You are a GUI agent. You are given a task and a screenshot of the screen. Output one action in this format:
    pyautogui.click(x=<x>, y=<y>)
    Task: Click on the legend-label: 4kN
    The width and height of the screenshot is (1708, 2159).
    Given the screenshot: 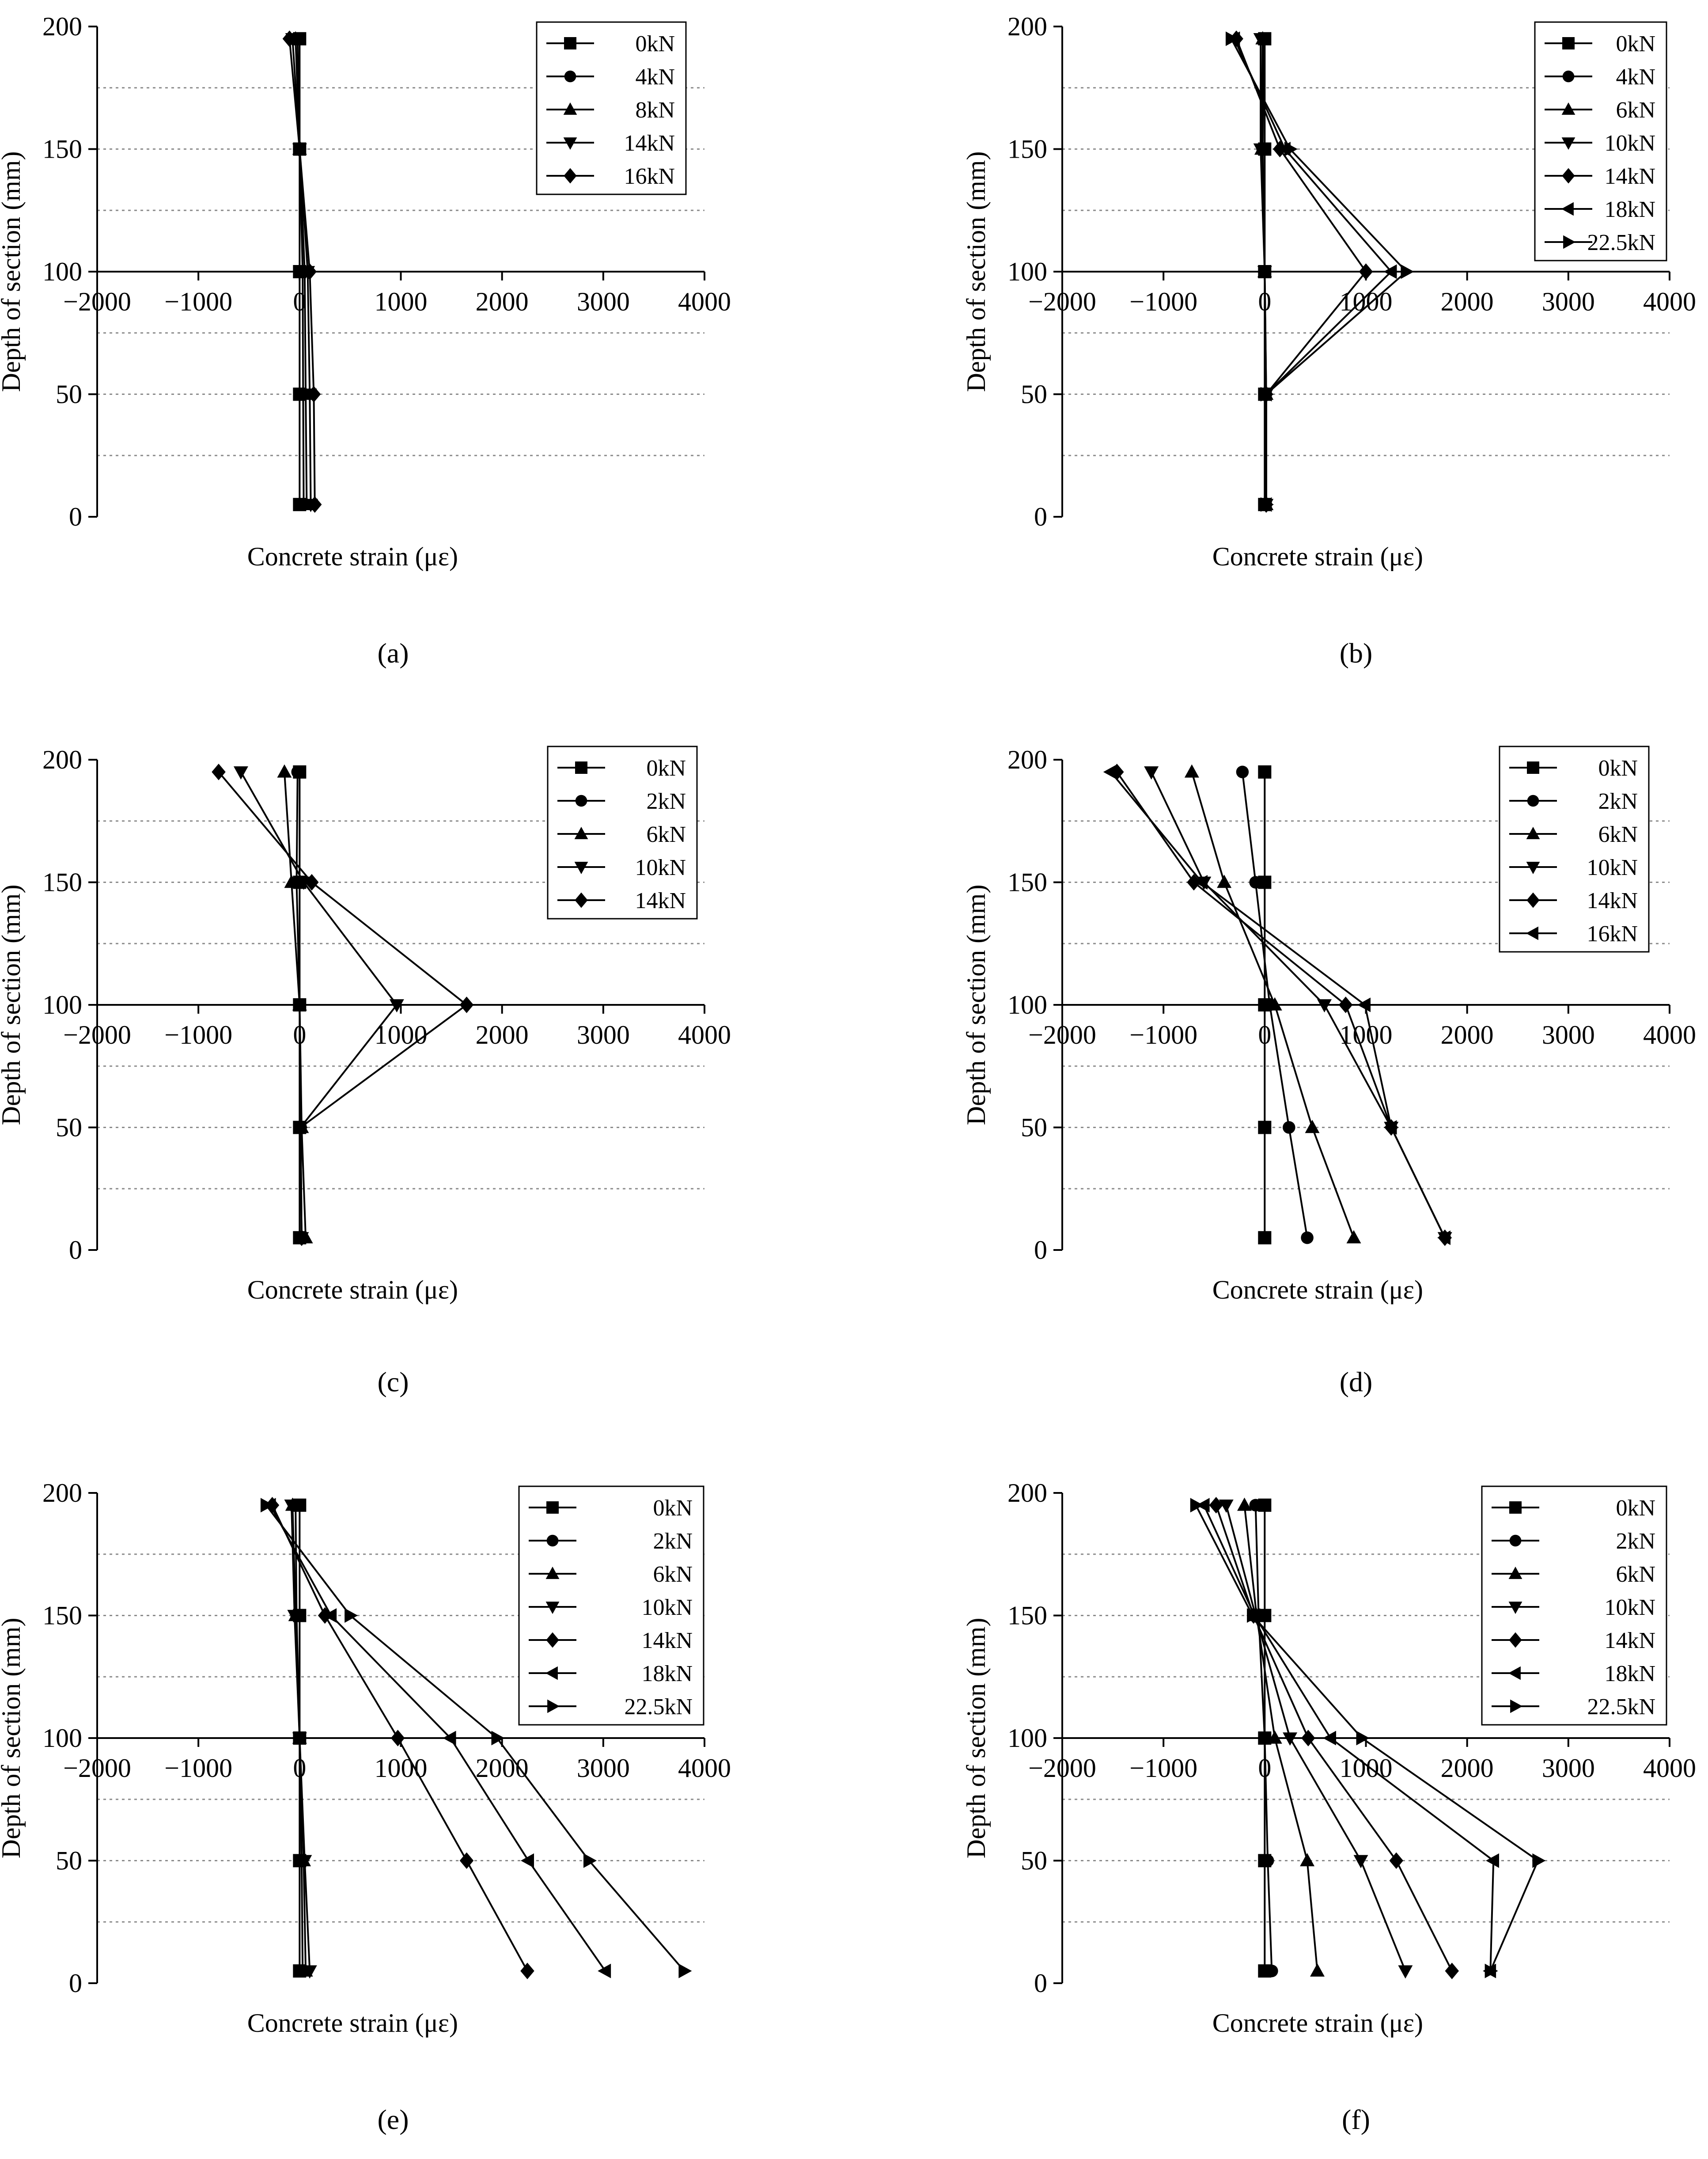 What is the action you would take?
    pyautogui.click(x=1635, y=77)
    